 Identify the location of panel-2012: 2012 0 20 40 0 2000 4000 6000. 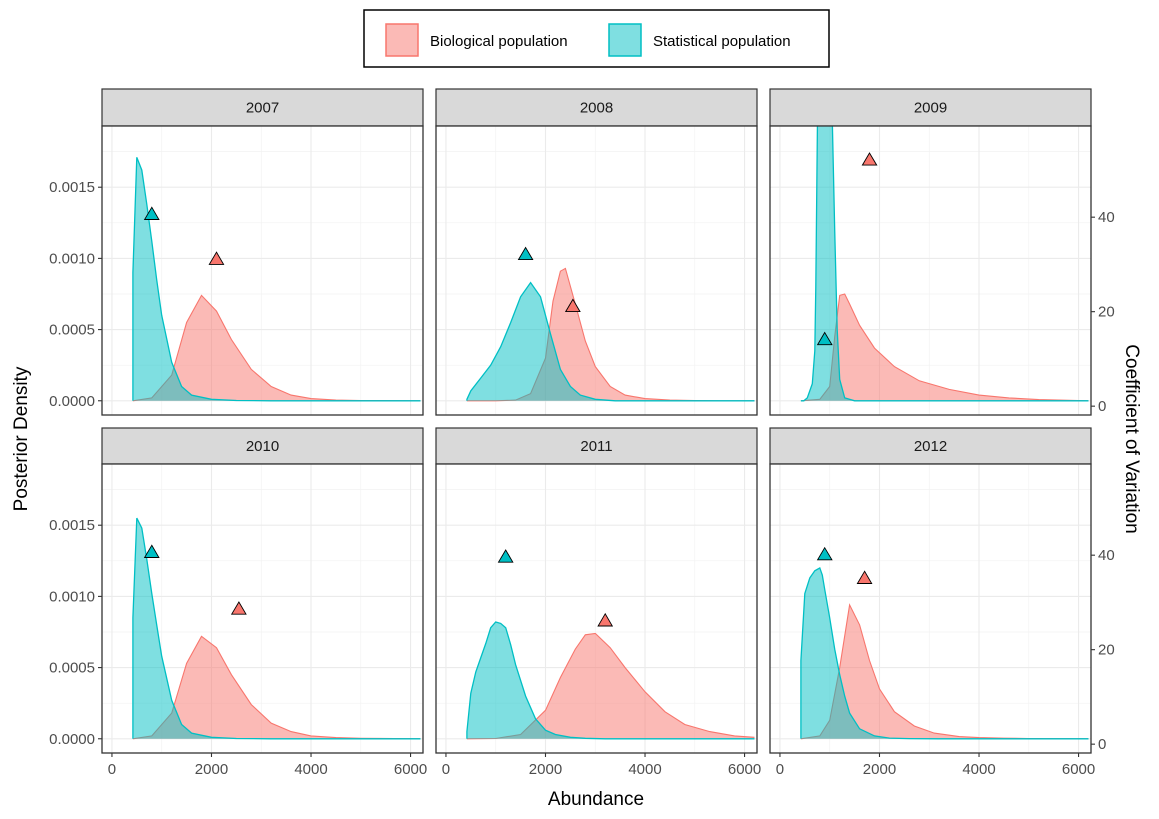
(942, 602).